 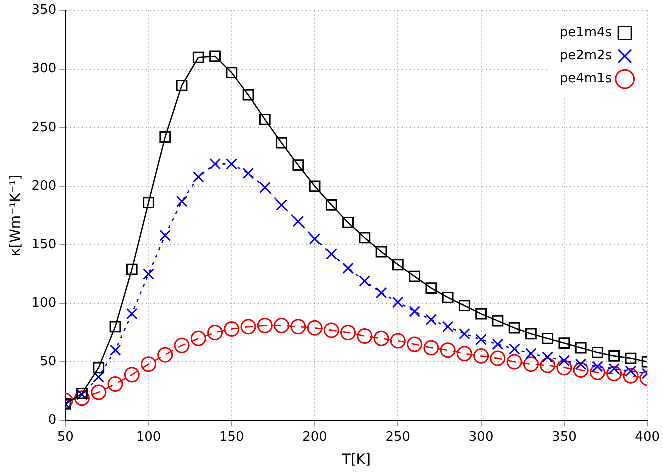 I want to click on x-tick-label: 50, so click(x=65, y=437).